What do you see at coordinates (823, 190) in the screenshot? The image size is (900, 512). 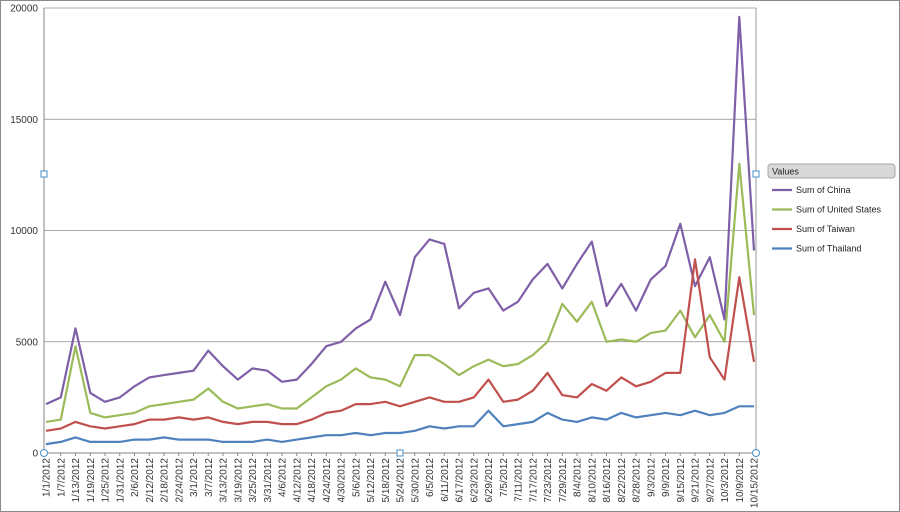 I see `legend-entry: Sum of China` at bounding box center [823, 190].